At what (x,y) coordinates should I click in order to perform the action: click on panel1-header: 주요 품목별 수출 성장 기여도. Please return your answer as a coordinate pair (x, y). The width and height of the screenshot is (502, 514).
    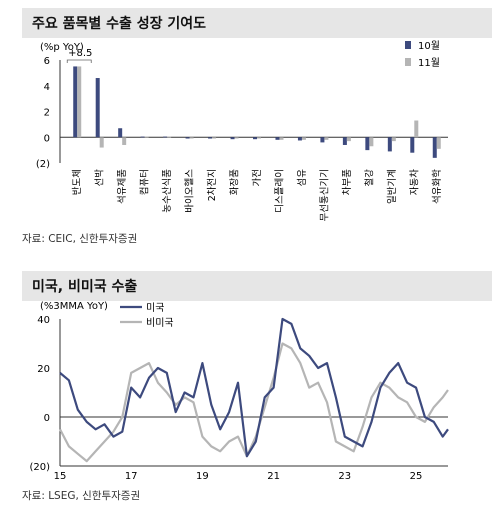
    Looking at the image, I should click on (257, 23).